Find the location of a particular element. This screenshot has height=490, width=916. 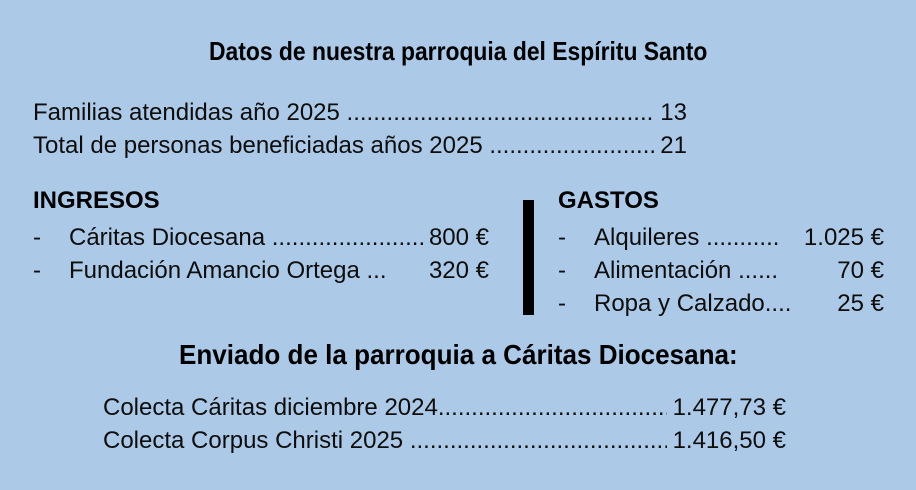

gastos-header: GASTOS is located at coordinates (608, 200).